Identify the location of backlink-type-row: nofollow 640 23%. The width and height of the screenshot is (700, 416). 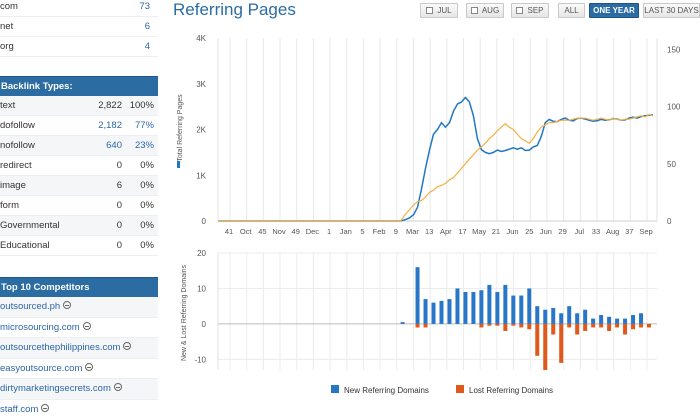
(79, 146).